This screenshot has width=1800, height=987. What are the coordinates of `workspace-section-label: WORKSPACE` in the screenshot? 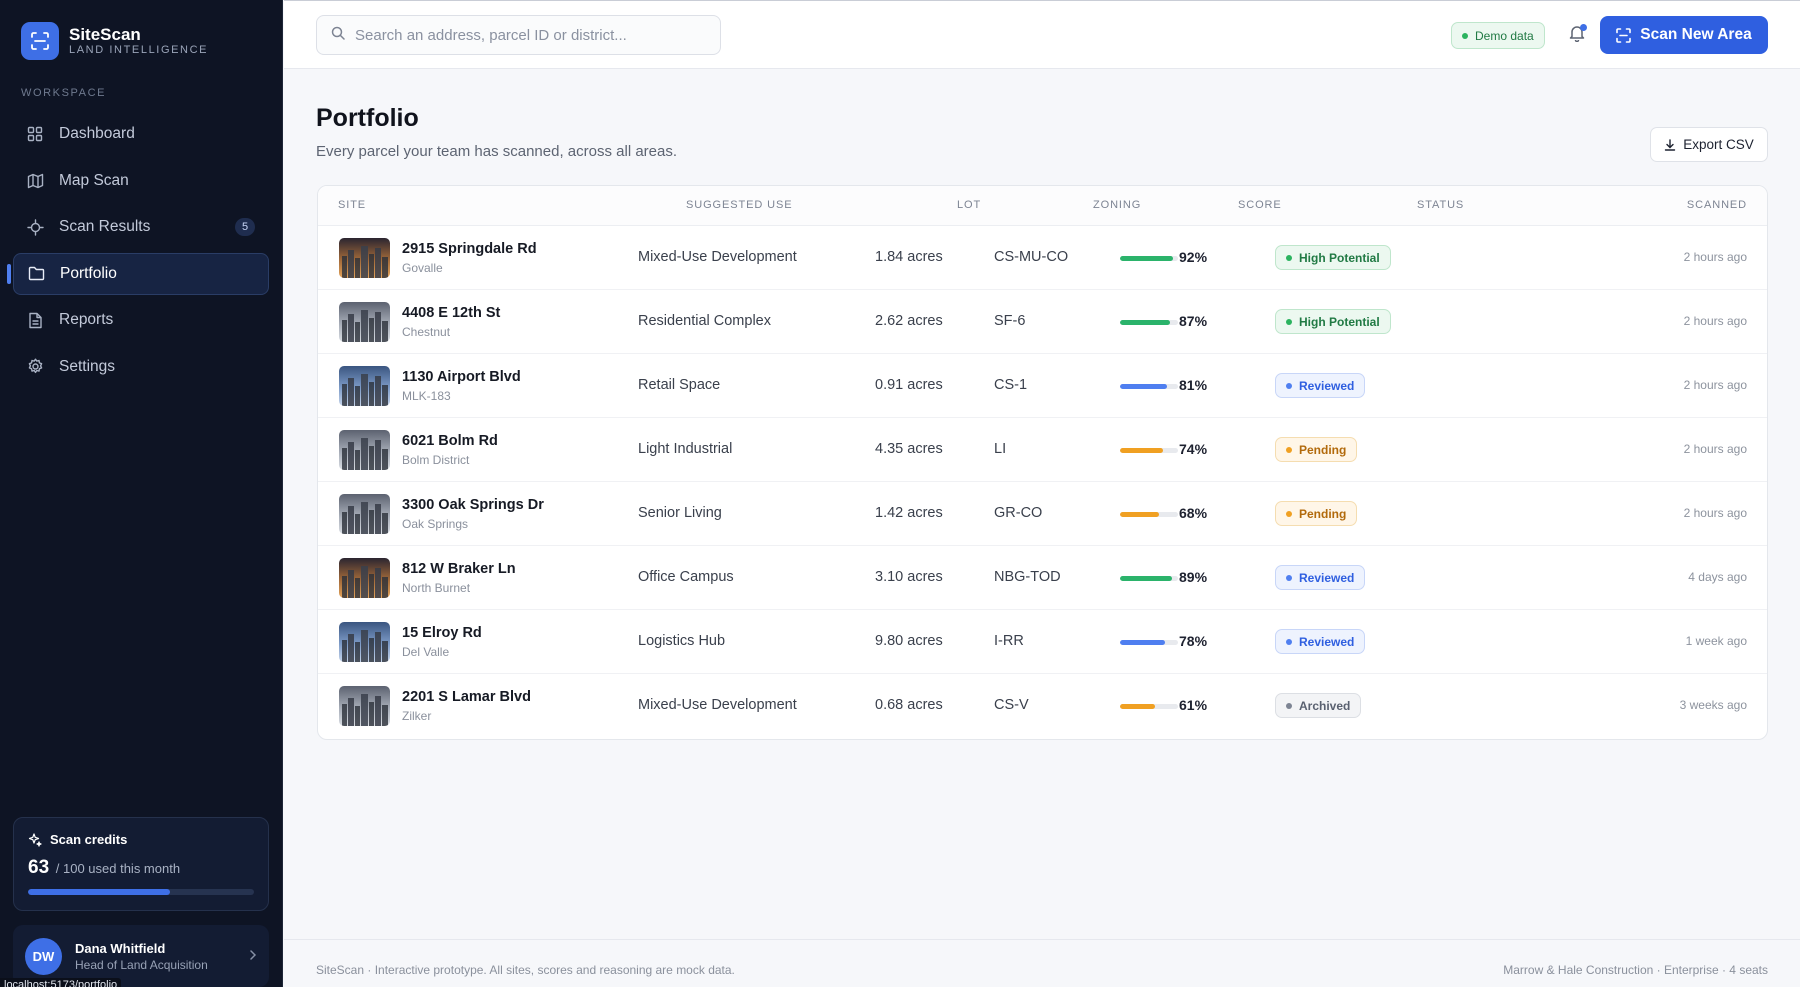 It's located at (64, 93).